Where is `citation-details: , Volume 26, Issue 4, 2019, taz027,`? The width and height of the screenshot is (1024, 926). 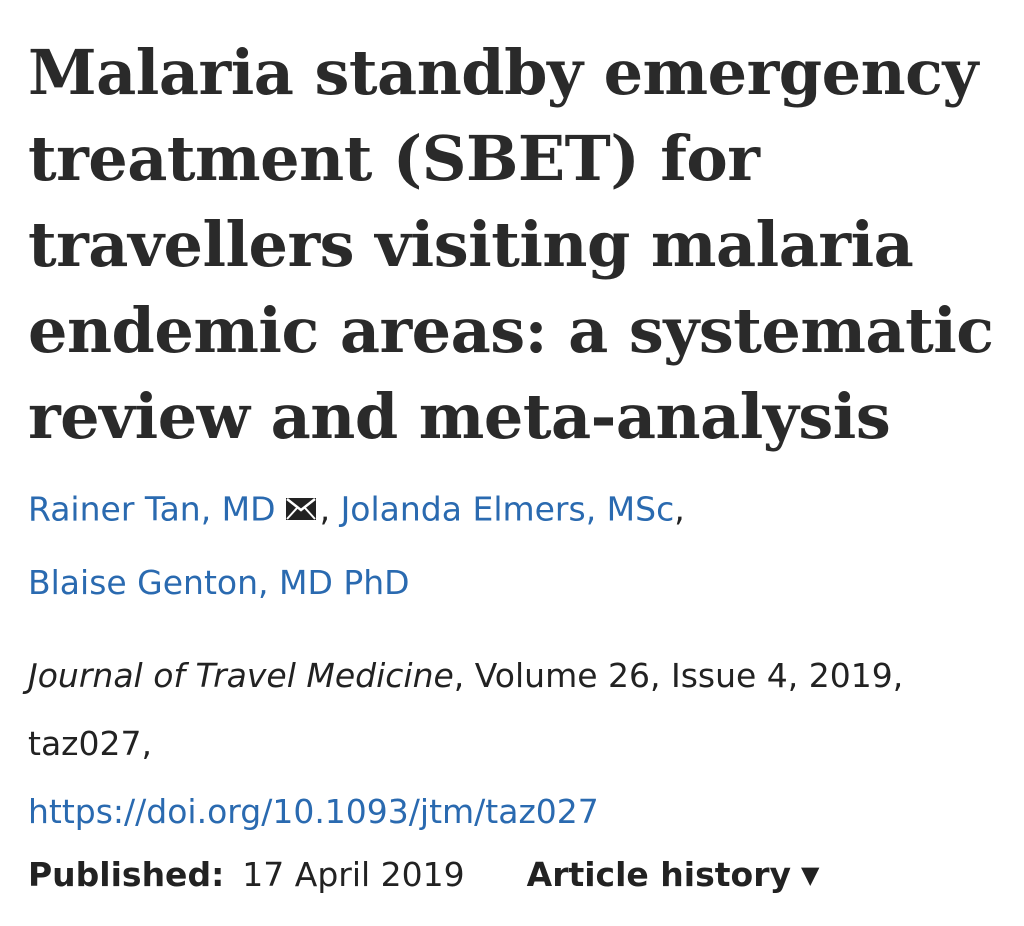
citation-details: , Volume 26, Issue 4, 2019, taz027, is located at coordinates (466, 709).